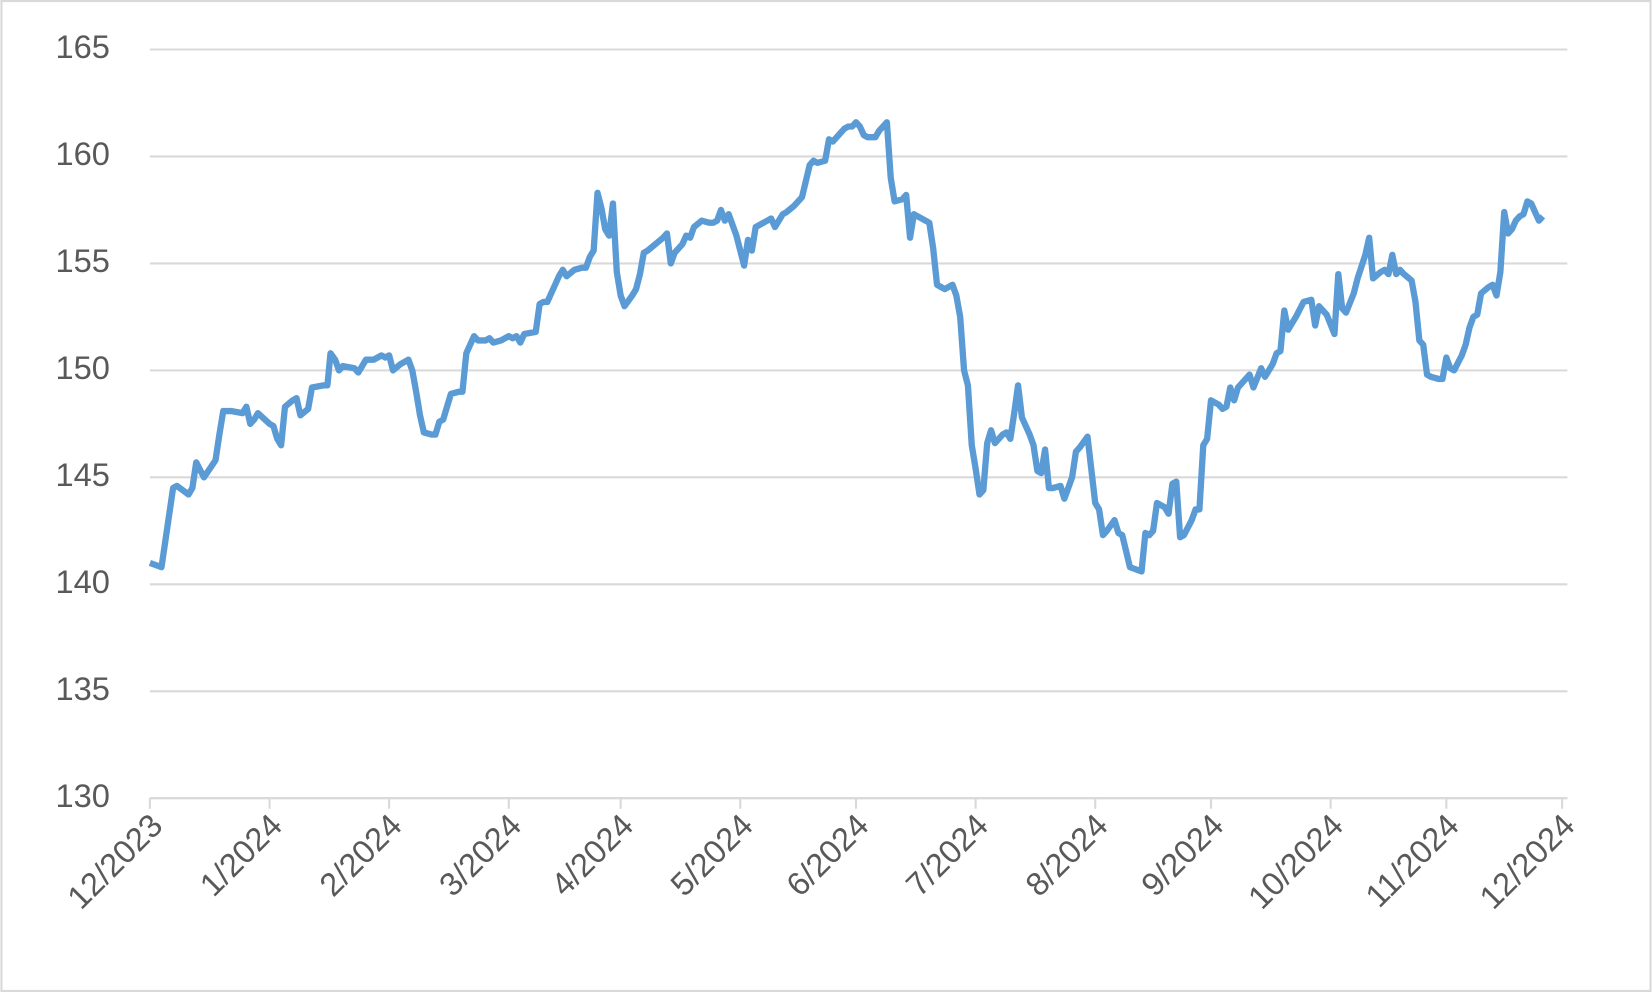 The image size is (1652, 992). Describe the element at coordinates (82, 688) in the screenshot. I see `y-tick-label: 135` at that location.